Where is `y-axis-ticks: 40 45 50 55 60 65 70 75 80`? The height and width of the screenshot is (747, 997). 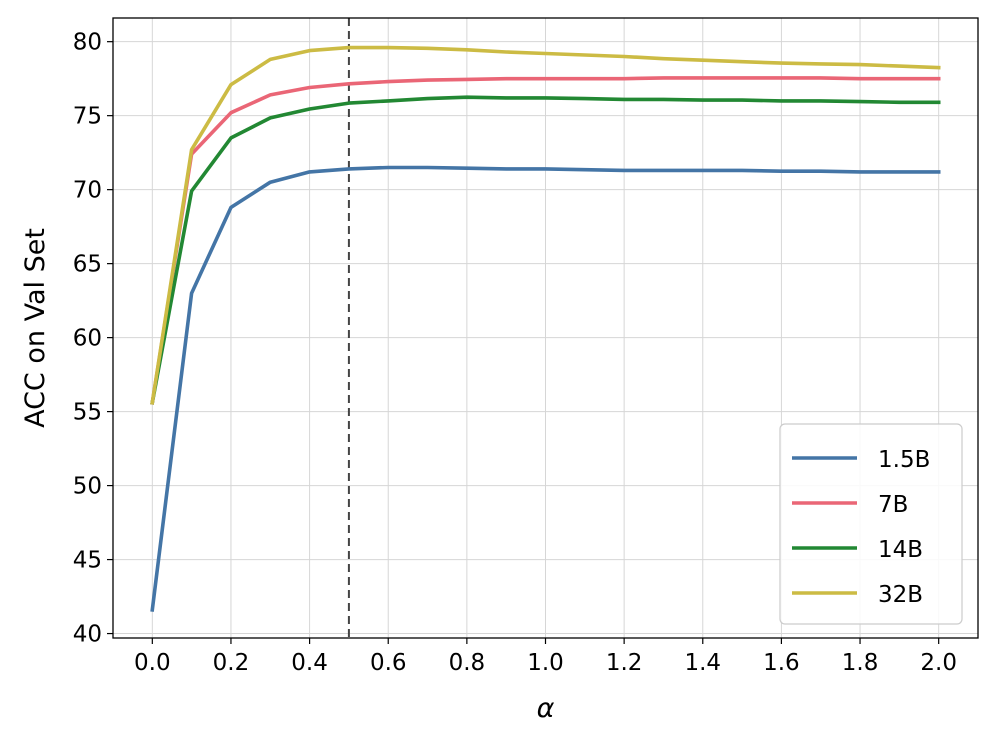 y-axis-ticks: 40 45 50 55 60 65 70 75 80 is located at coordinates (93, 339).